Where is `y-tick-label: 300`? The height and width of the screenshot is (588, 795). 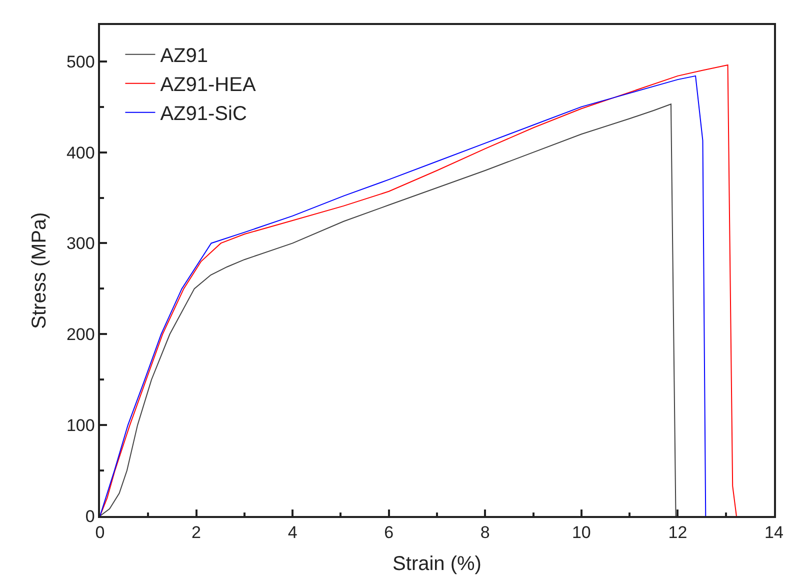
y-tick-label: 300 is located at coordinates (80, 244).